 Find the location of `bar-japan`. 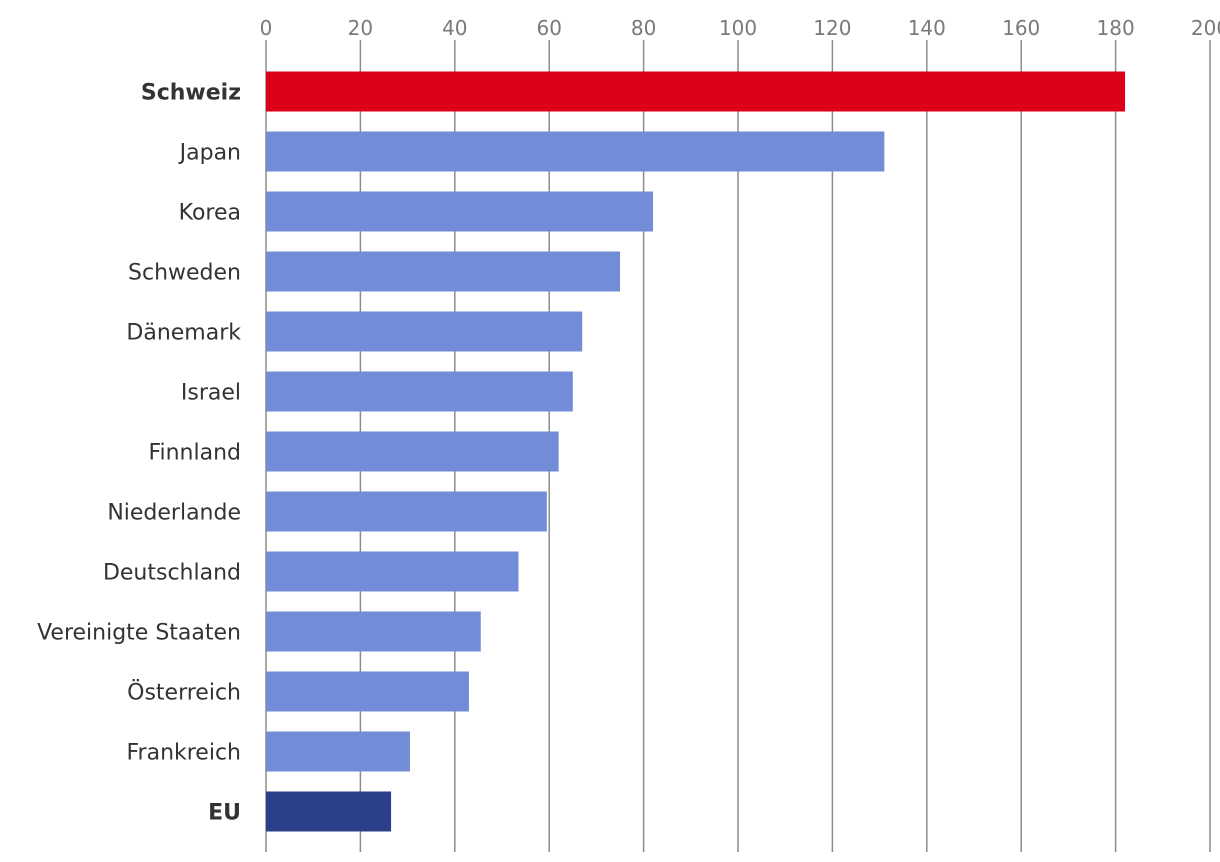

bar-japan is located at coordinates (575, 151).